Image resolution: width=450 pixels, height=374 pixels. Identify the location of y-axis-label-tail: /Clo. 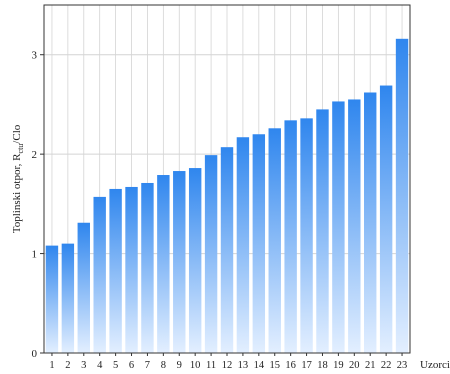
(17, 133).